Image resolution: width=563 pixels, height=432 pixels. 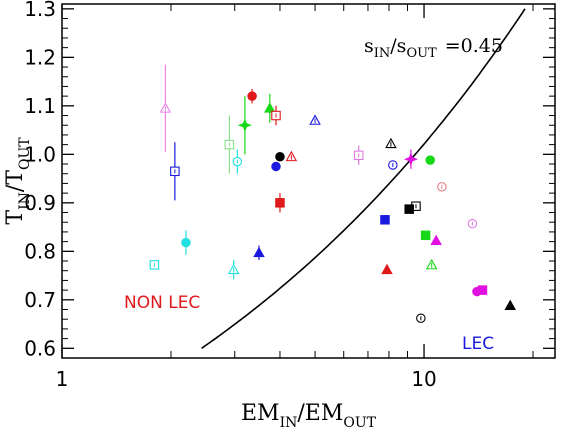 What do you see at coordinates (40, 10) in the screenshot?
I see `y-tick-label: 1.3` at bounding box center [40, 10].